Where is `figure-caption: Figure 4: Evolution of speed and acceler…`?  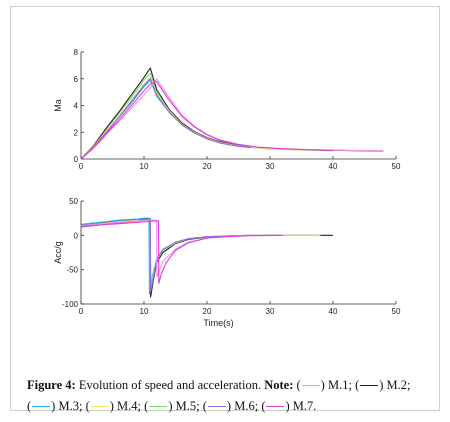 figure-caption: Figure 4: Evolution of speed and acceler… is located at coordinates (237, 396).